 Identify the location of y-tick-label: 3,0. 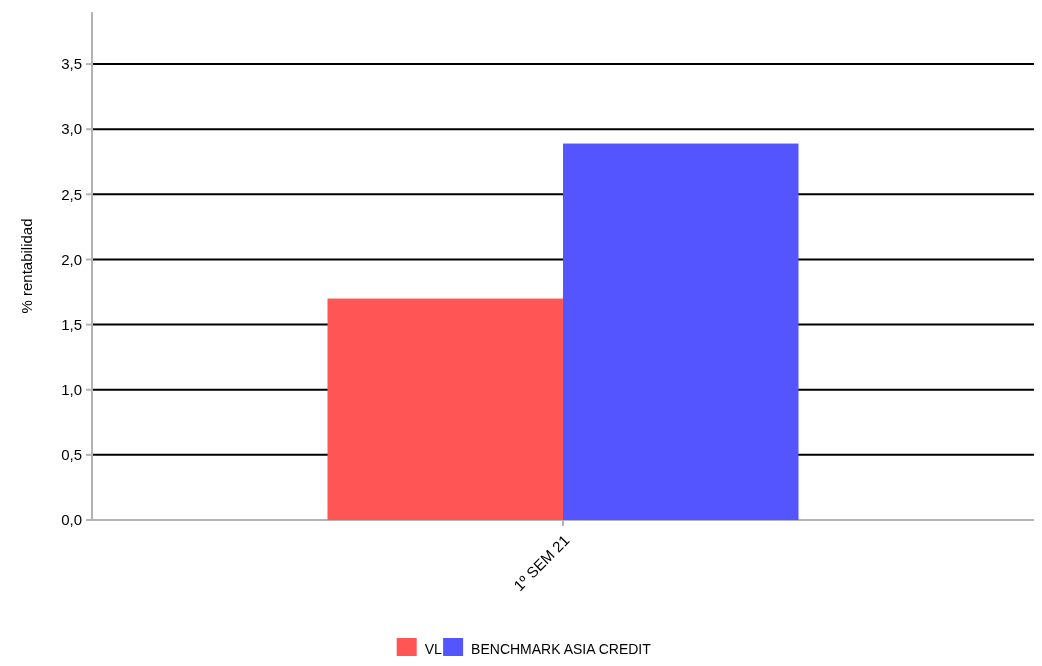
(71, 129).